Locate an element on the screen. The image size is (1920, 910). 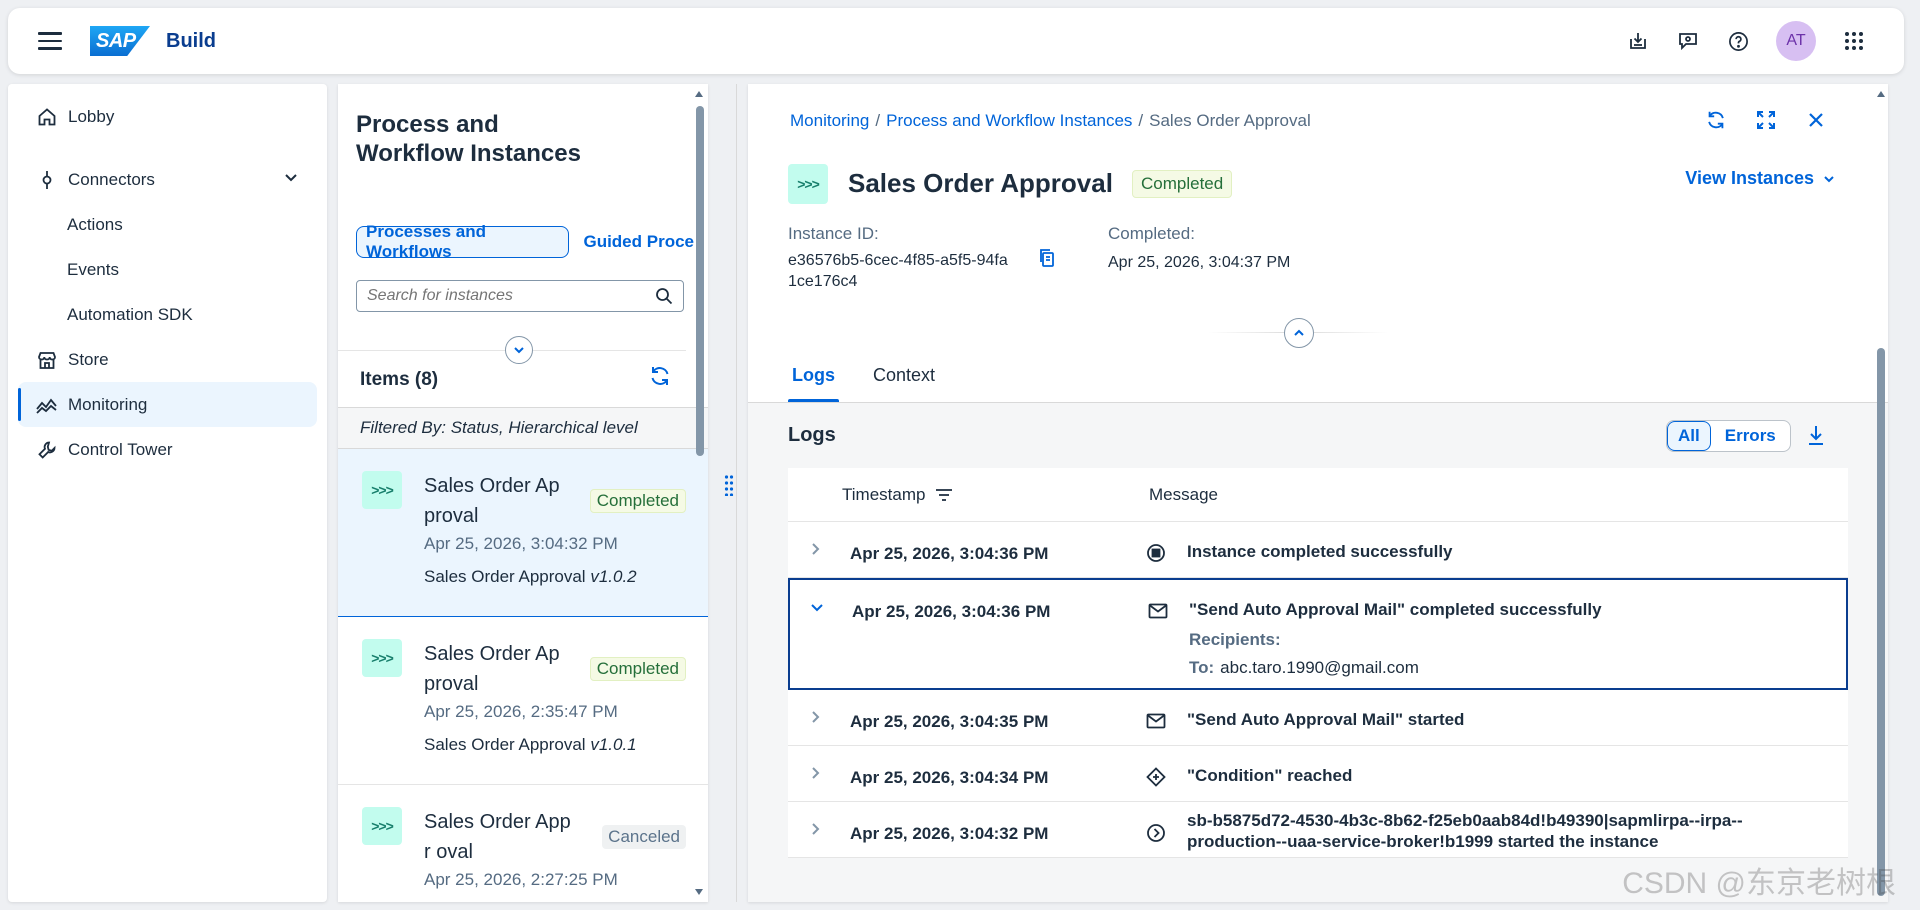
home-icon is located at coordinates (47, 117).